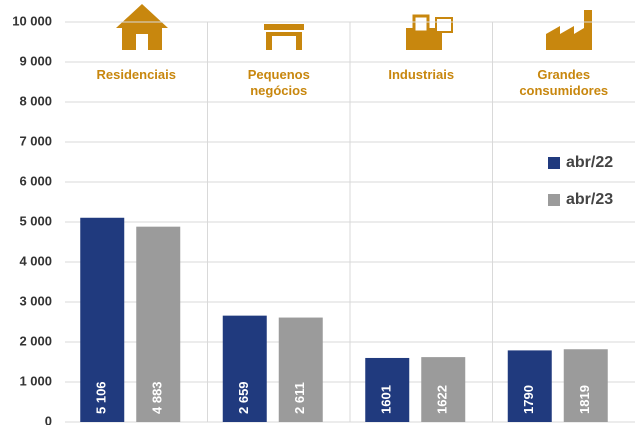  Describe the element at coordinates (35, 220) in the screenshot. I see `y-tick-label: 5 000` at that location.